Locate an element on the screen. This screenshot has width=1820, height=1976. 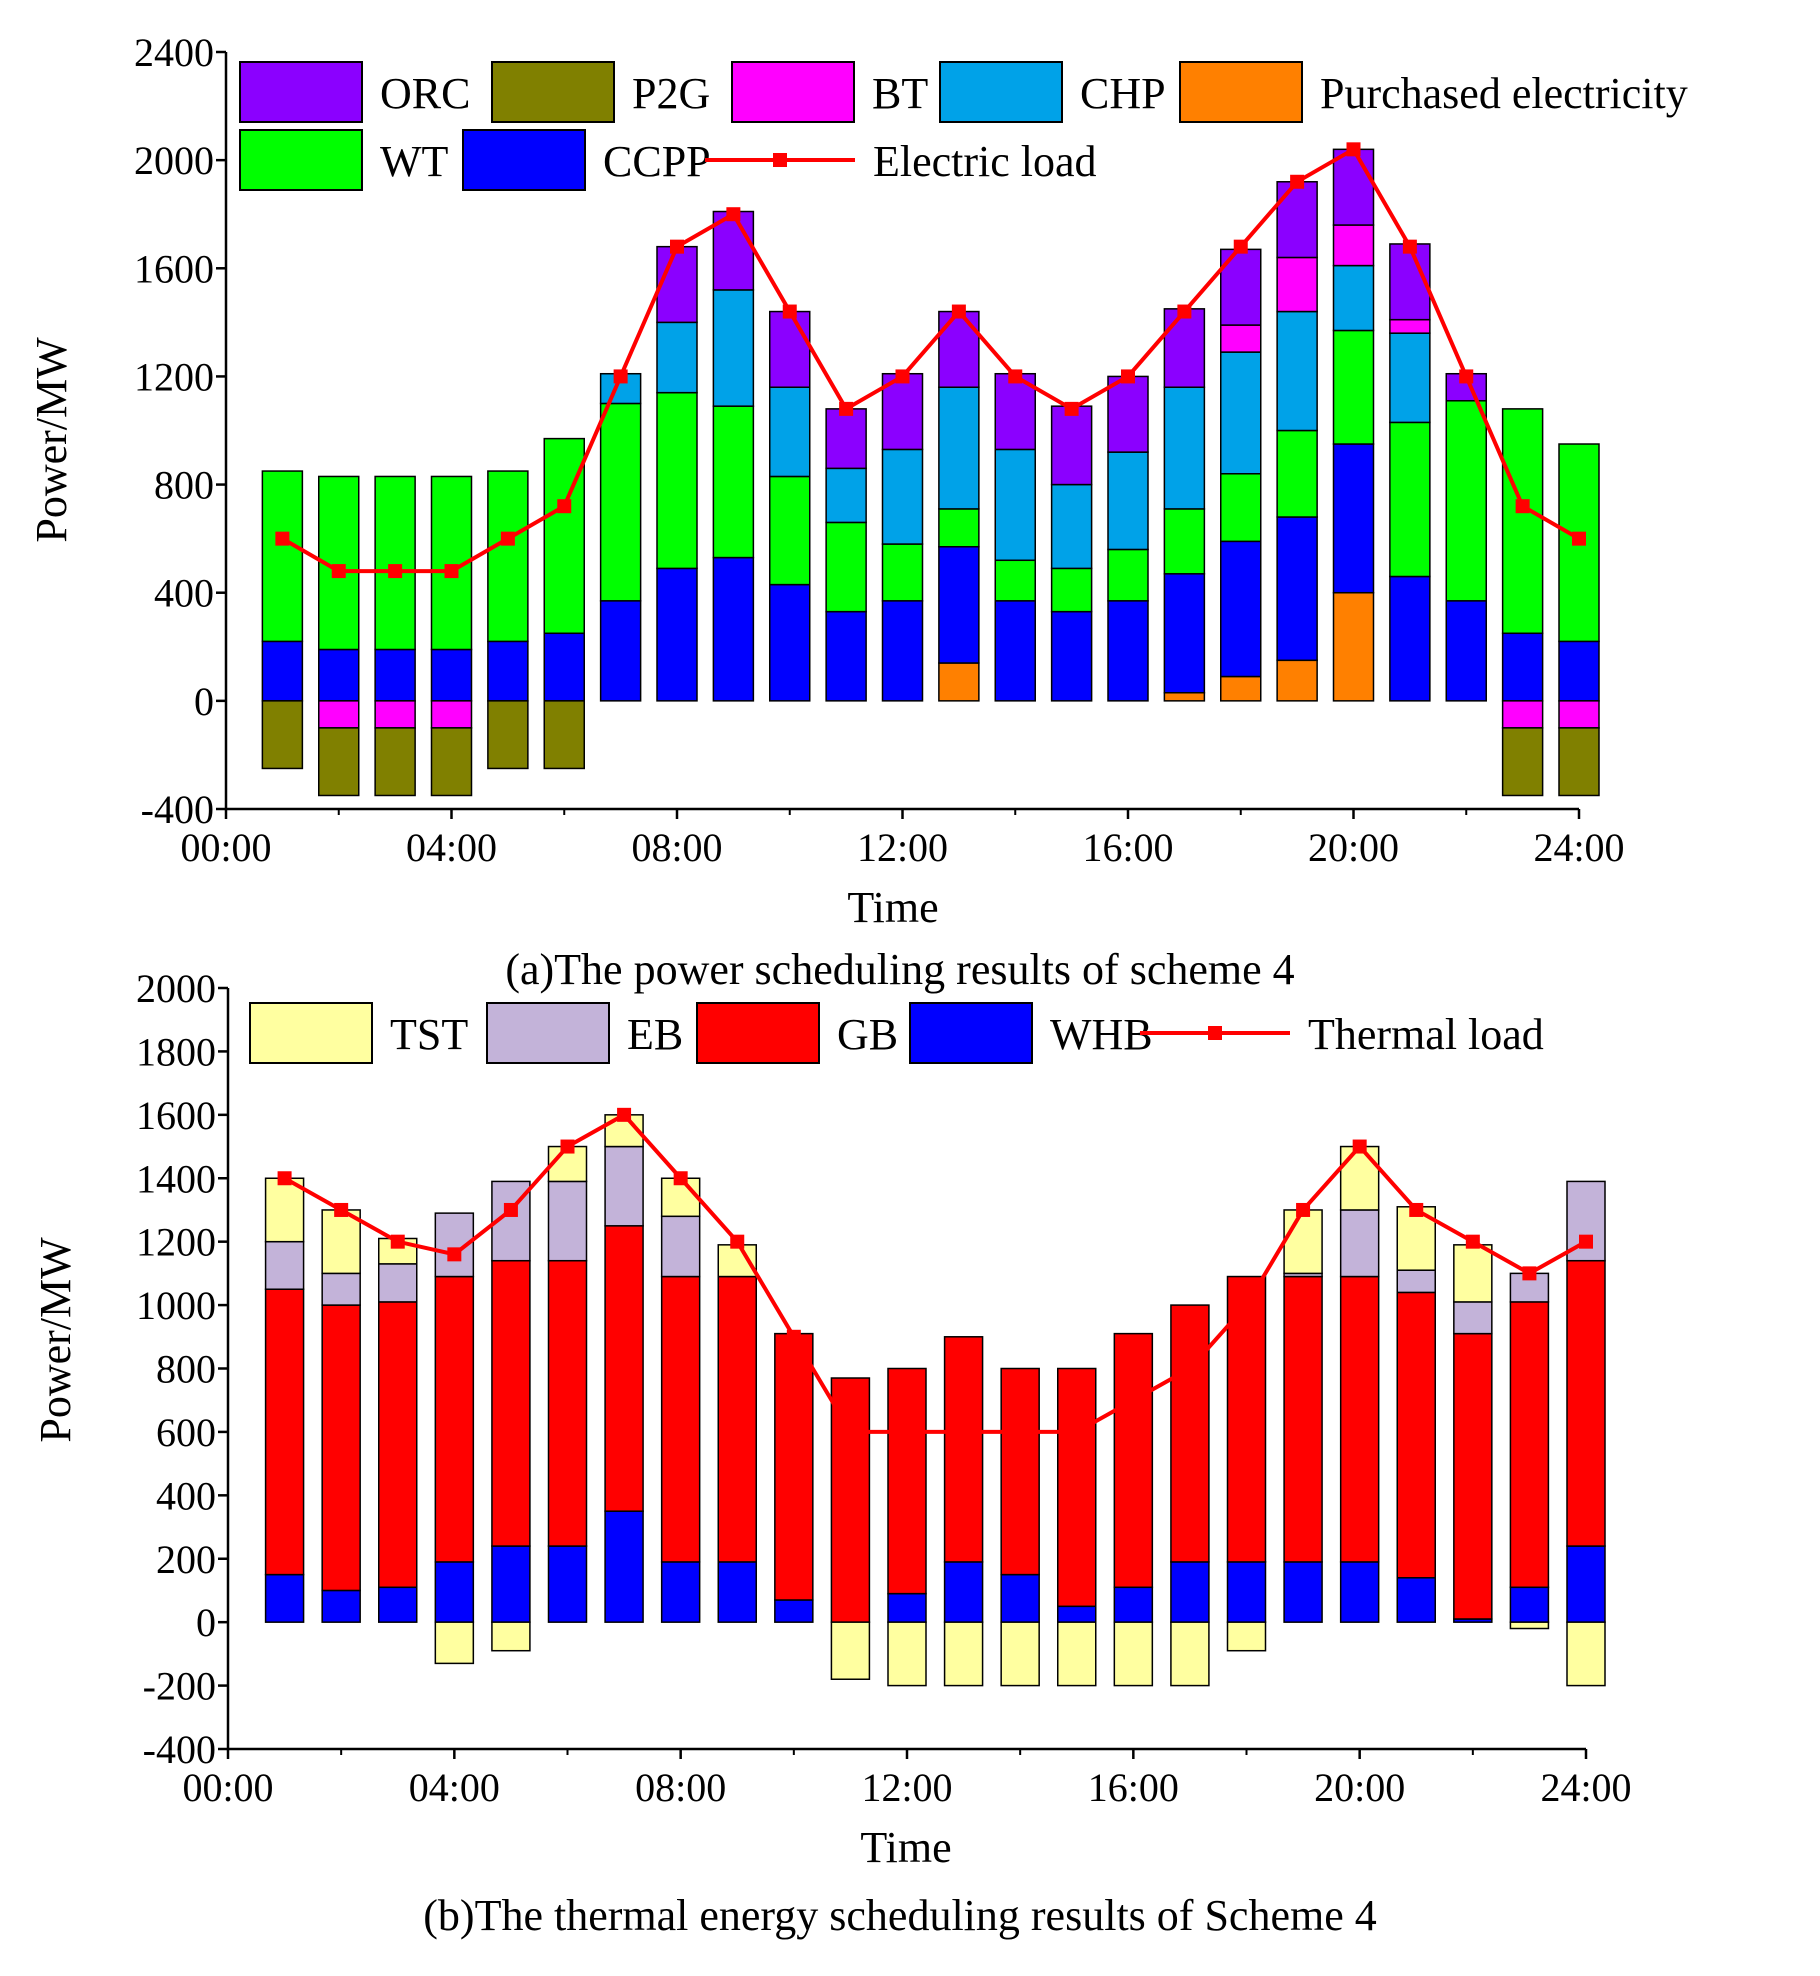
bar-chp-h17 is located at coordinates (1184, 448).